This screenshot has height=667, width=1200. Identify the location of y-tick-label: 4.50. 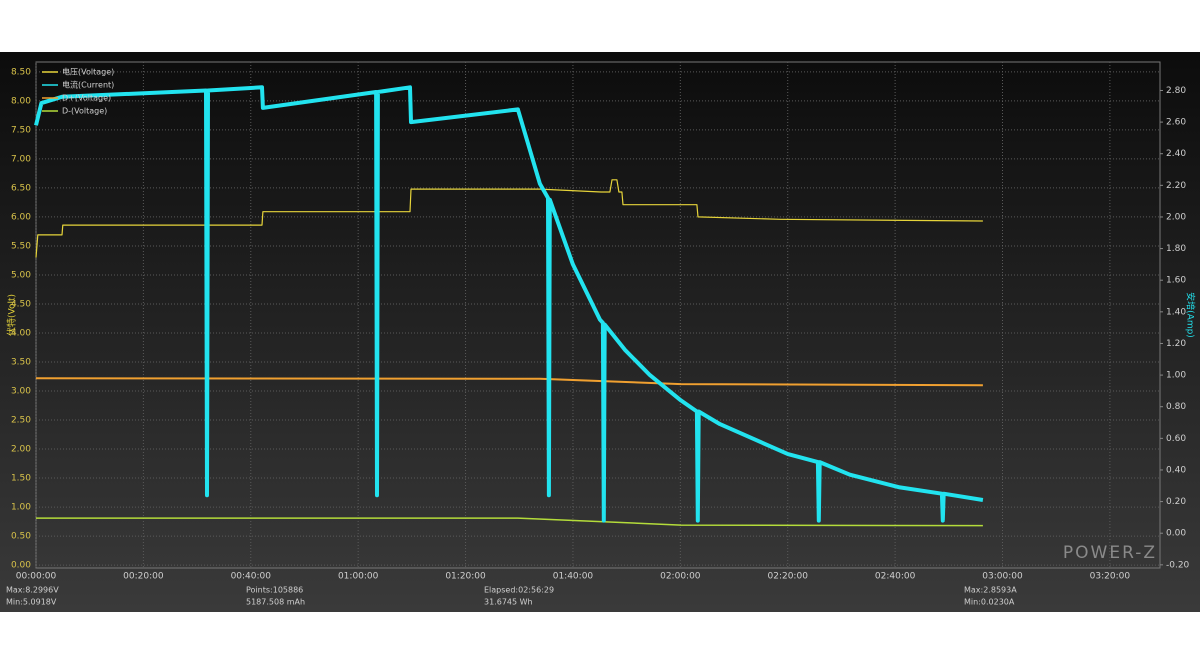
(21, 304).